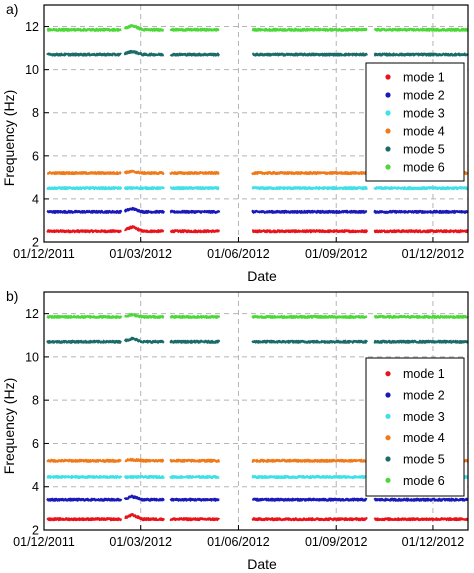  Describe the element at coordinates (336, 542) in the screenshot. I see `x-tick-label-b: 01/09/2012` at that location.